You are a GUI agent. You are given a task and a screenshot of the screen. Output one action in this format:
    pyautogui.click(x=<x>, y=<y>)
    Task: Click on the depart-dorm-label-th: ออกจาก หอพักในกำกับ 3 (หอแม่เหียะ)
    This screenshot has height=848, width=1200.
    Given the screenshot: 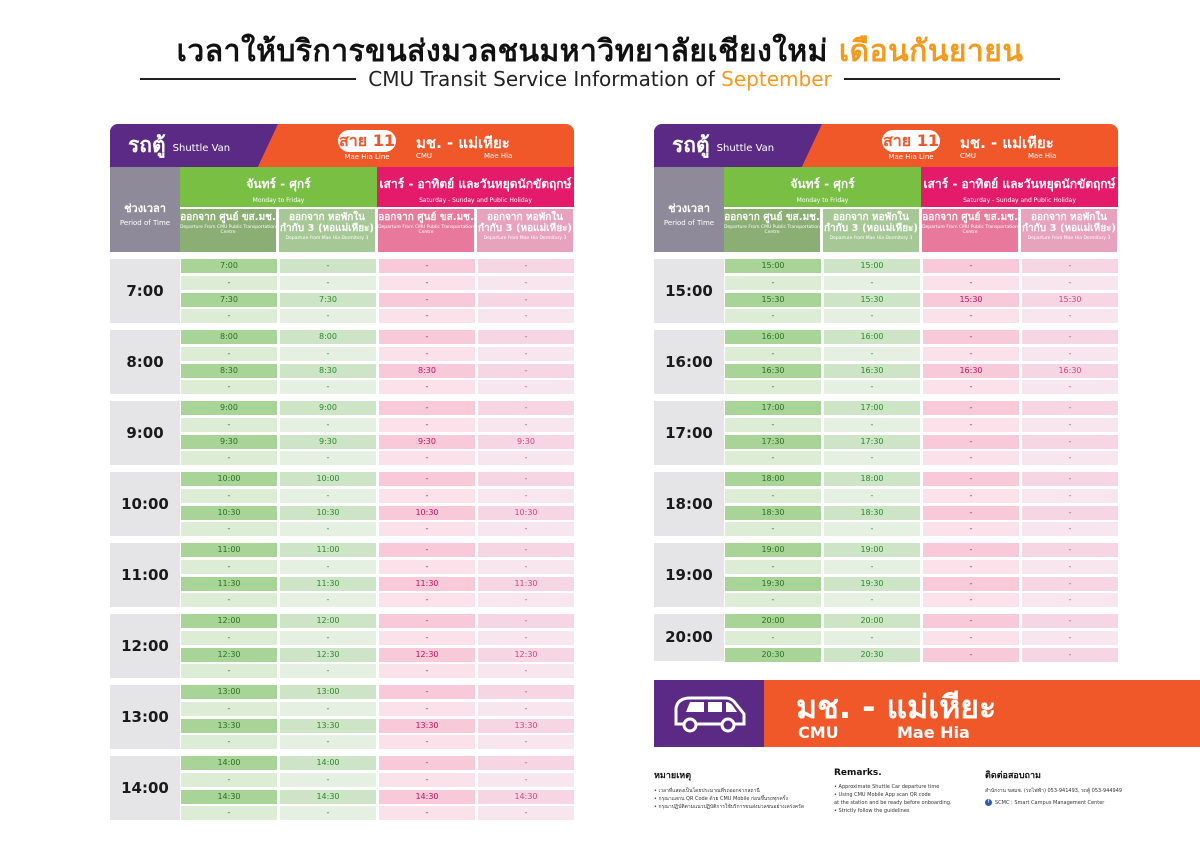 What is the action you would take?
    pyautogui.click(x=524, y=223)
    